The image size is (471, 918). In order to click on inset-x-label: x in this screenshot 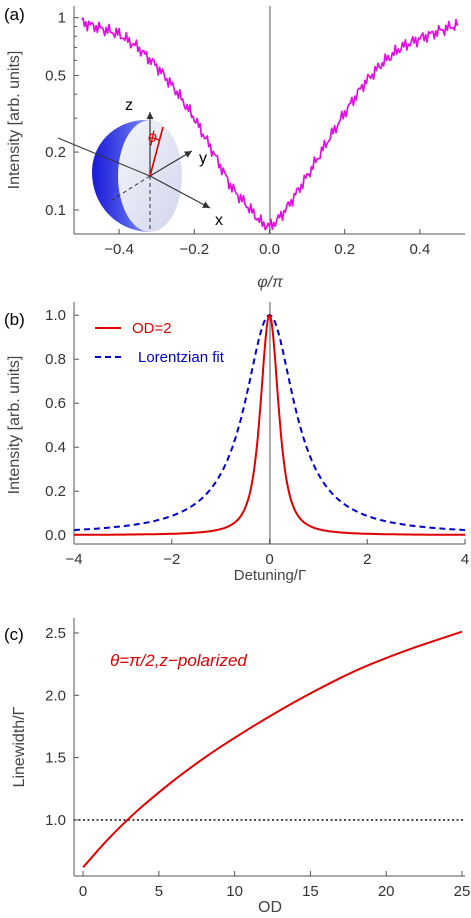, I will do `click(219, 220)`.